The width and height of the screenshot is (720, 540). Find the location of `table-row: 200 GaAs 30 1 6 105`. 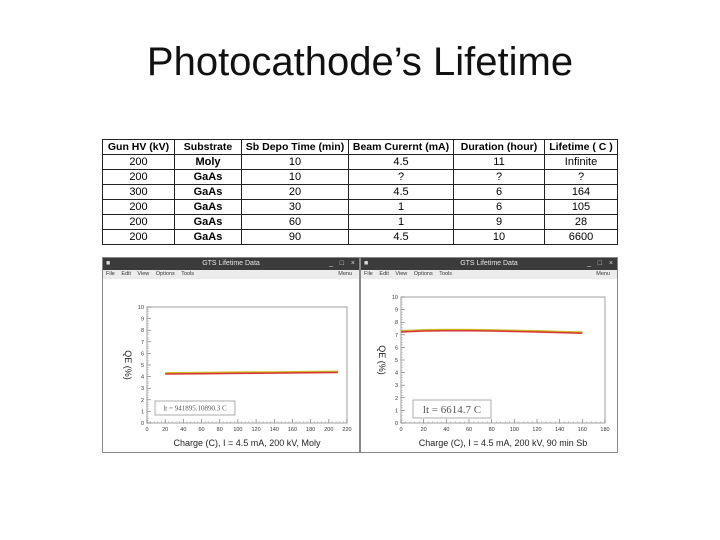

table-row: 200 GaAs 30 1 6 105 is located at coordinates (360, 207).